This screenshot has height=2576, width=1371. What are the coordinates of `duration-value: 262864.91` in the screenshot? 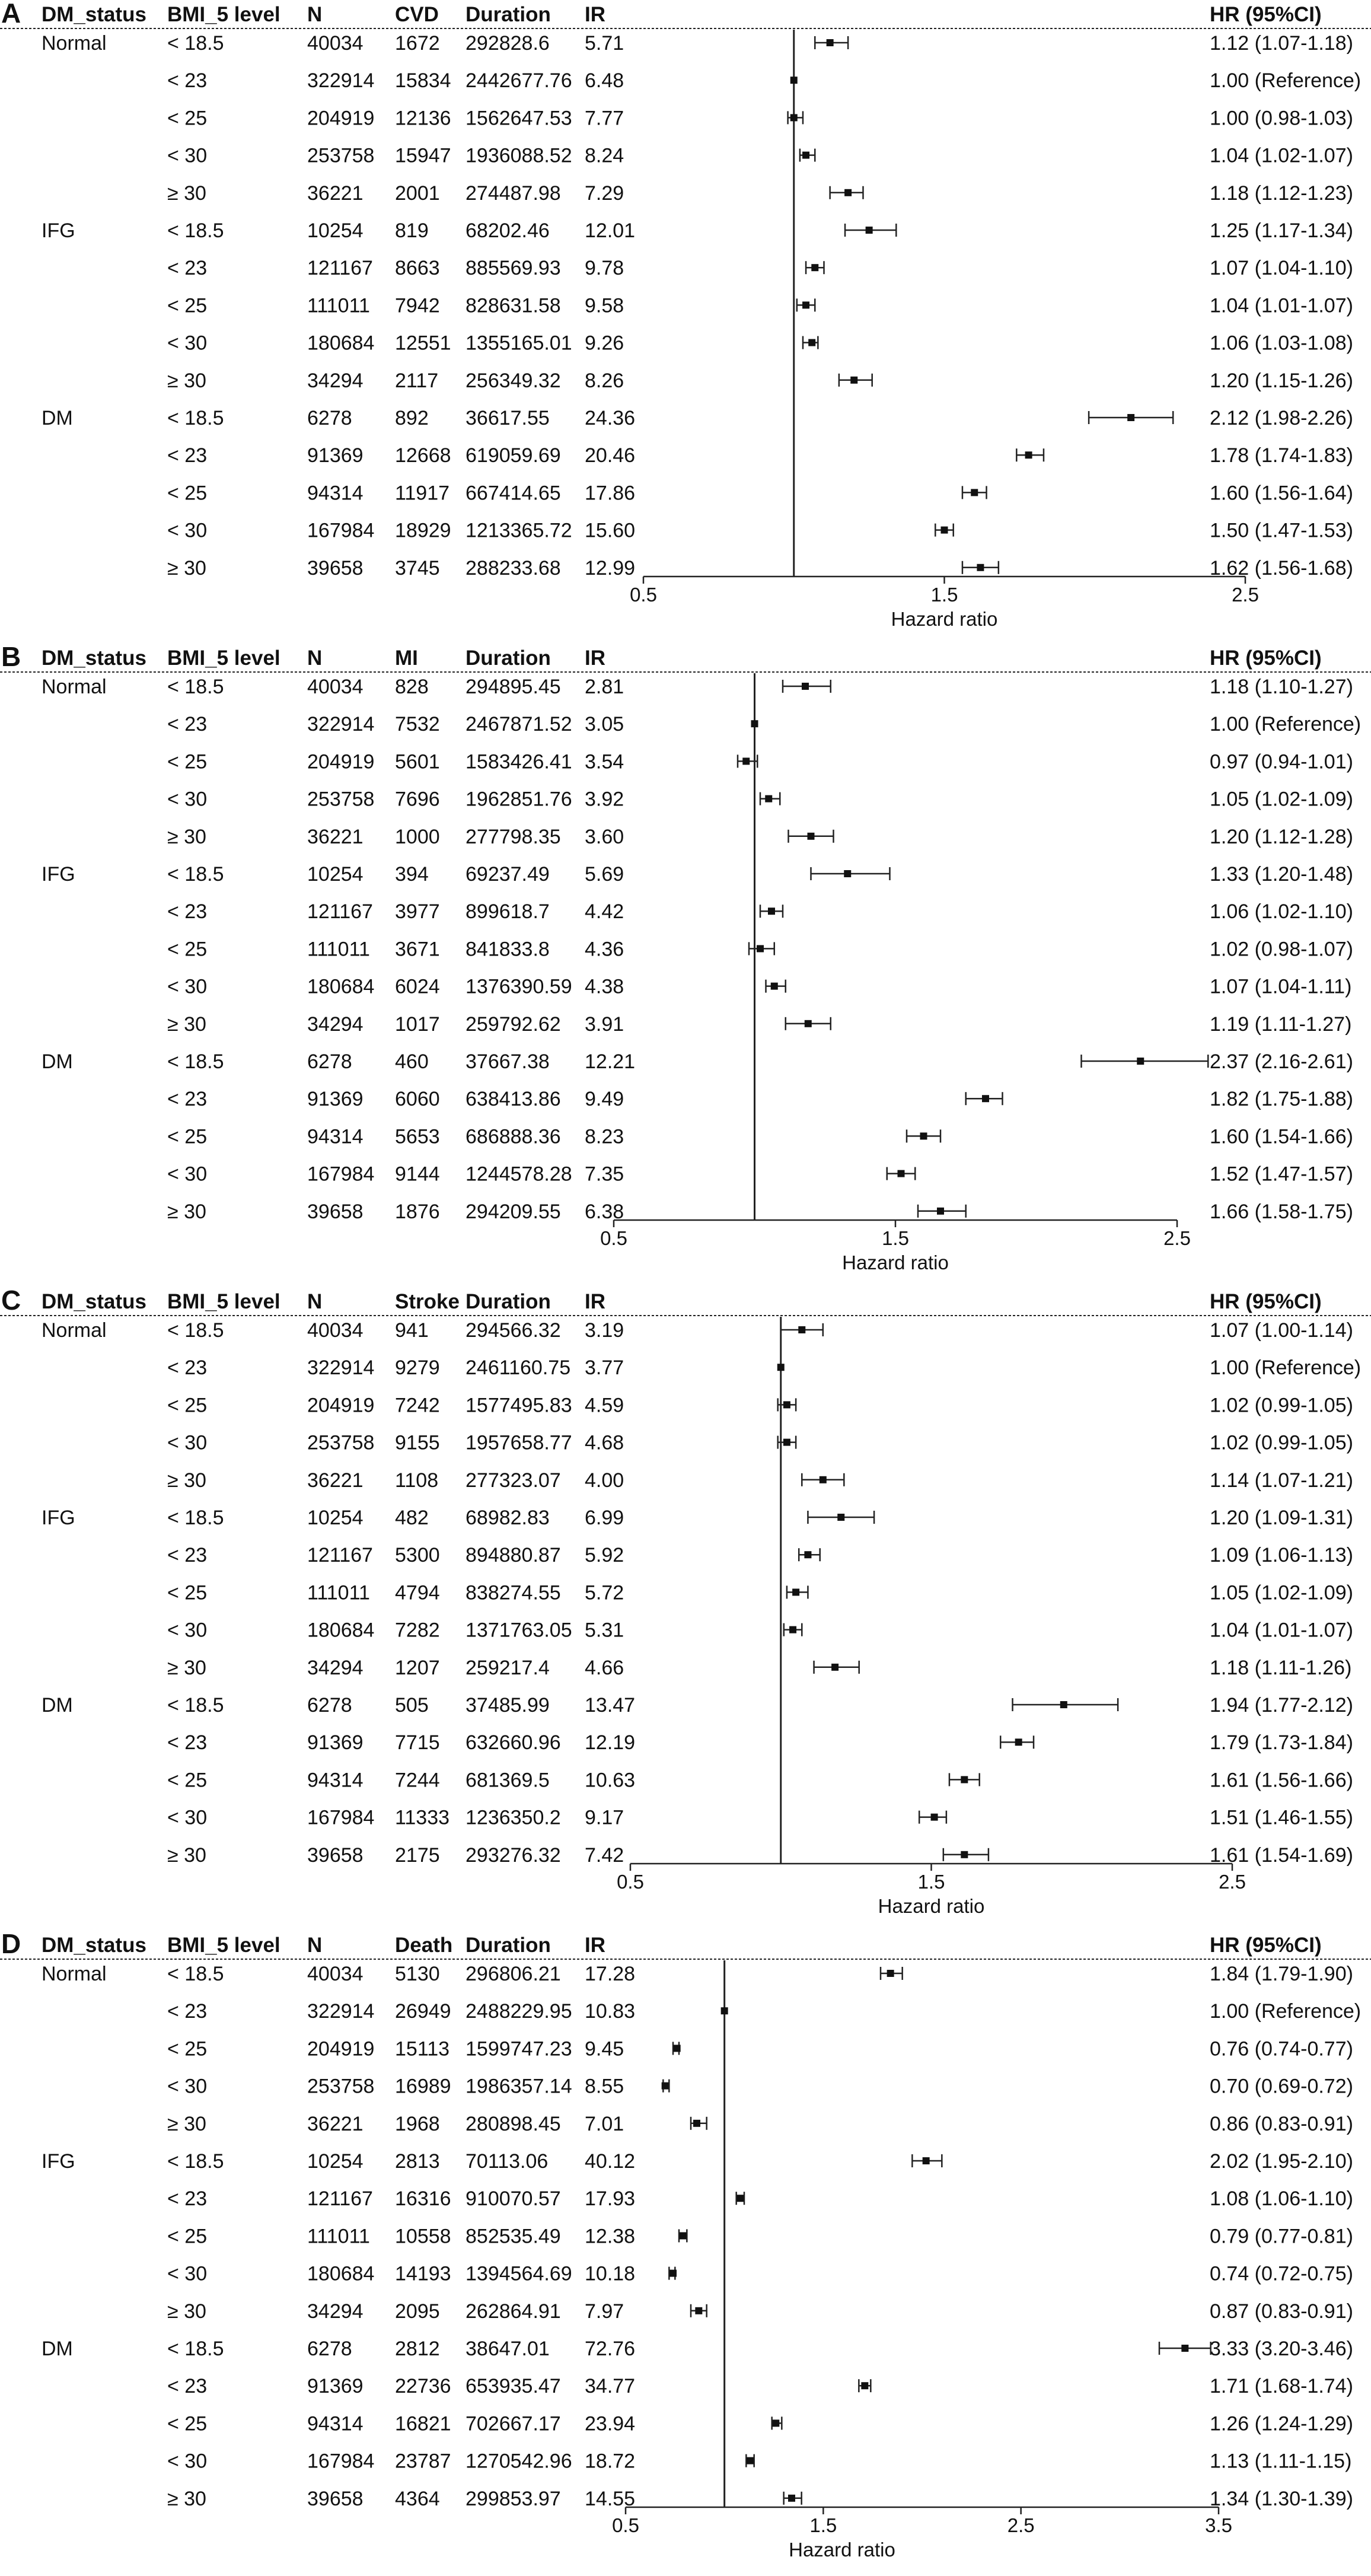 It's located at (513, 2311).